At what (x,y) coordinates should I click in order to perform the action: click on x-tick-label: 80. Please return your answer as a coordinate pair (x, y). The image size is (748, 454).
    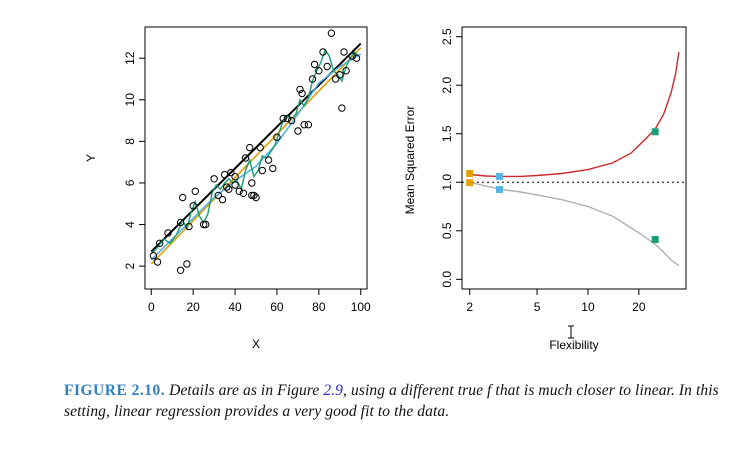
    Looking at the image, I should click on (319, 307).